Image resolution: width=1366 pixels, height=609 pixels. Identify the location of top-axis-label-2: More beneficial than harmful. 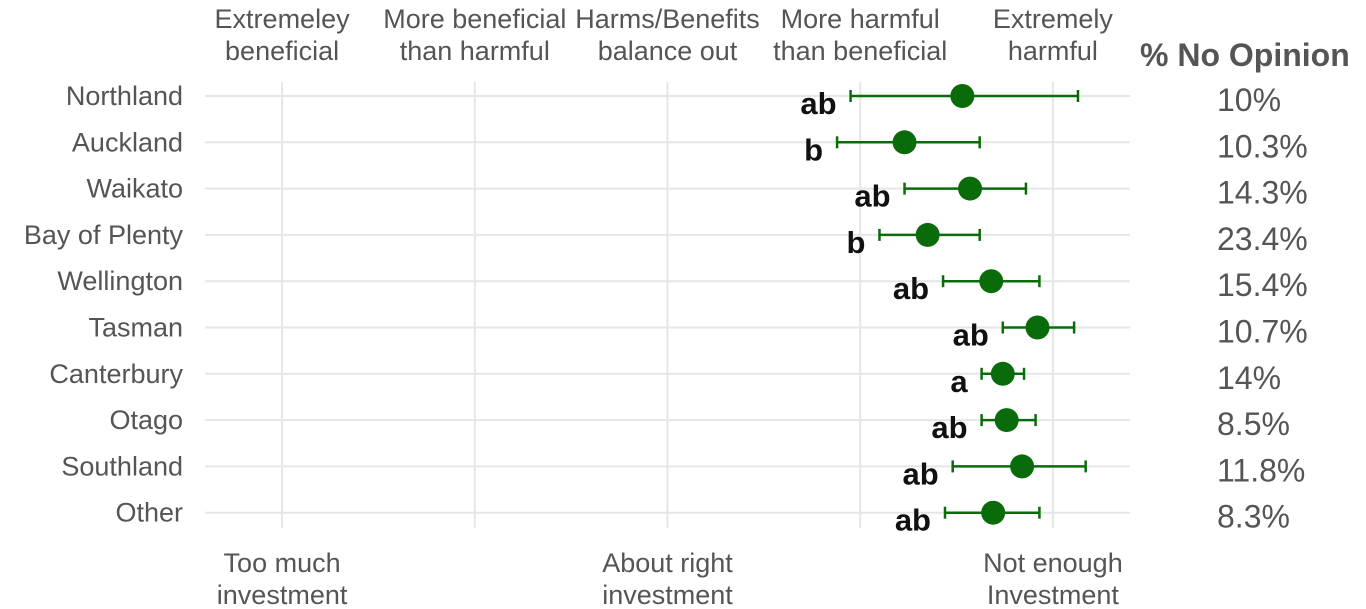
(474, 35).